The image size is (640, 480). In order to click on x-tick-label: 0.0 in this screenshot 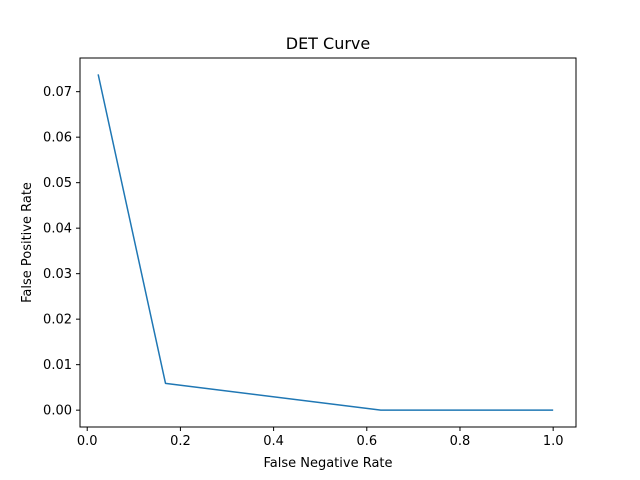, I will do `click(87, 441)`.